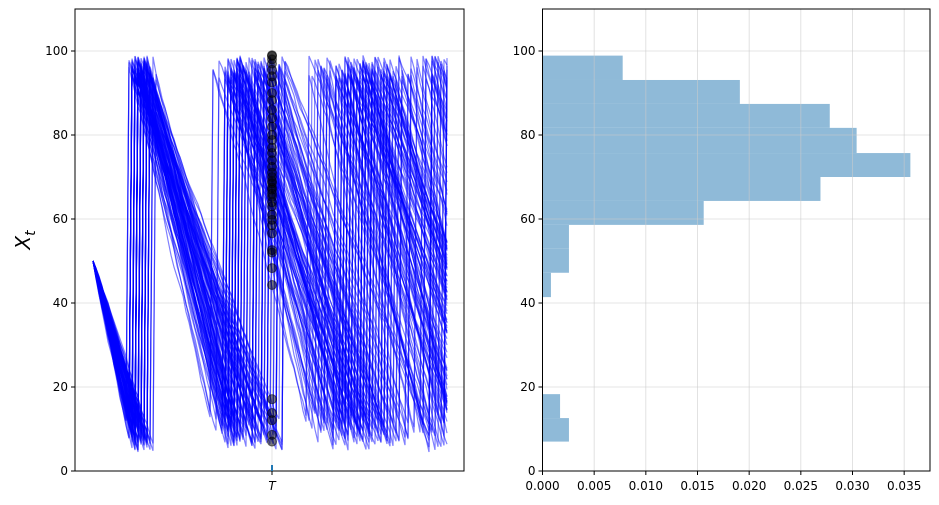 This screenshot has width=939, height=505. Describe the element at coordinates (646, 486) in the screenshot. I see `x-tick-label: 0.010` at that location.